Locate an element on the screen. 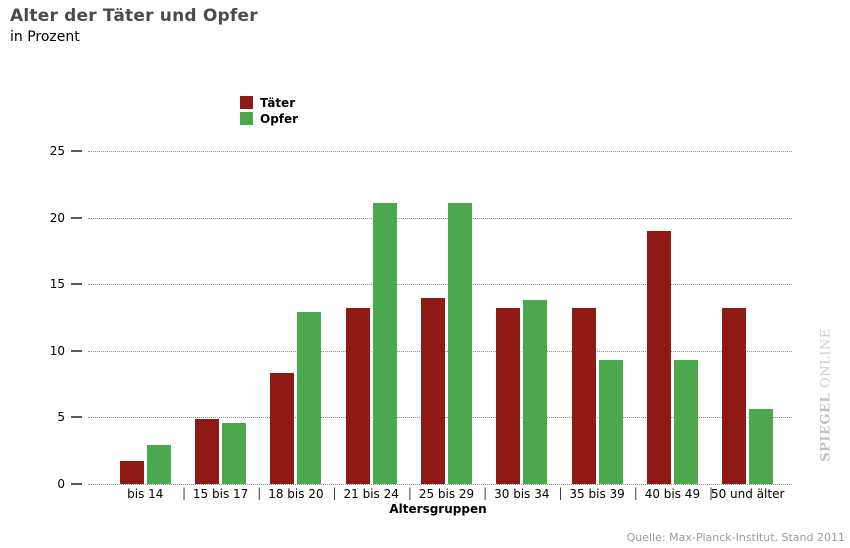  x-category-label-40-bis-49: 40 bis 49 is located at coordinates (672, 494).